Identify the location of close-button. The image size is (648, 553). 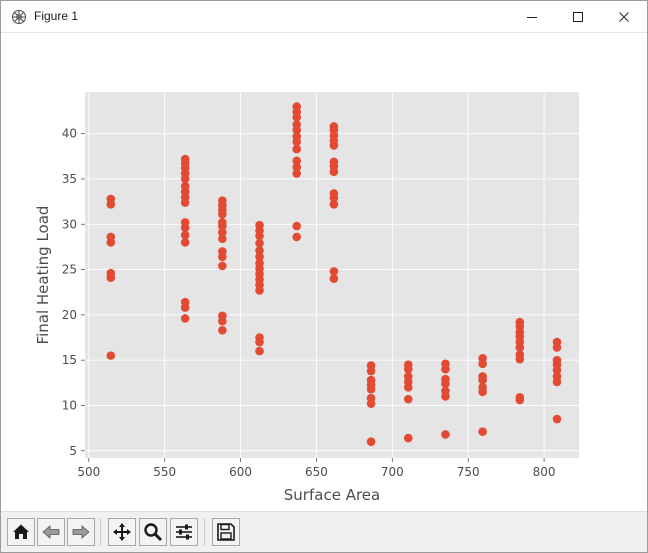
(624, 16).